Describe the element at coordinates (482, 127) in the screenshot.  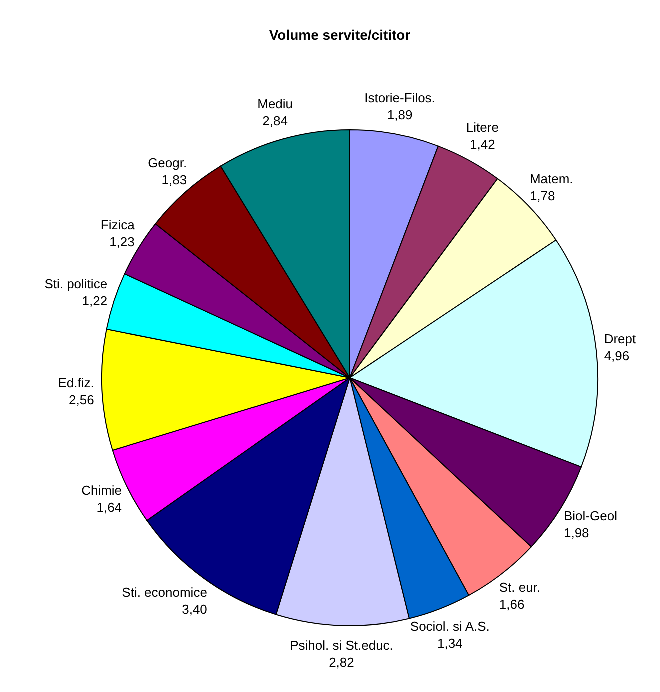
I see `slice-label: Litere` at that location.